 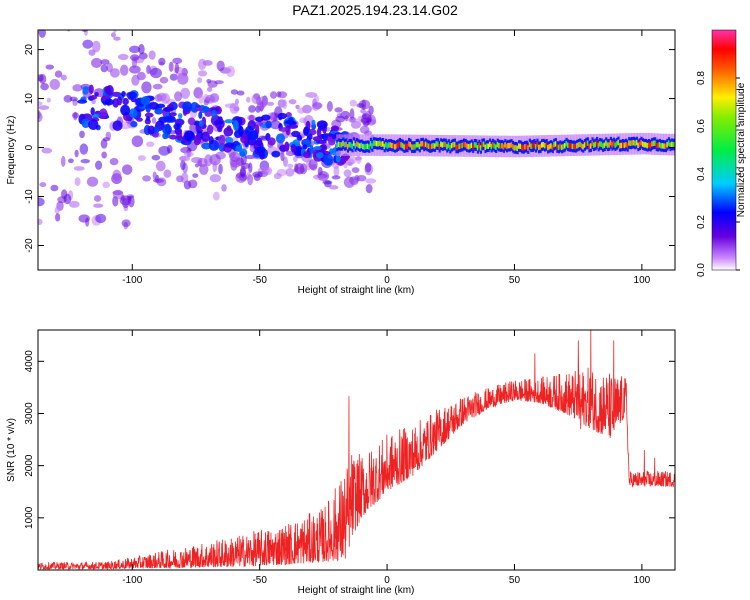 I want to click on snr-ylabel: SNR (10 * v/v), so click(x=11, y=450).